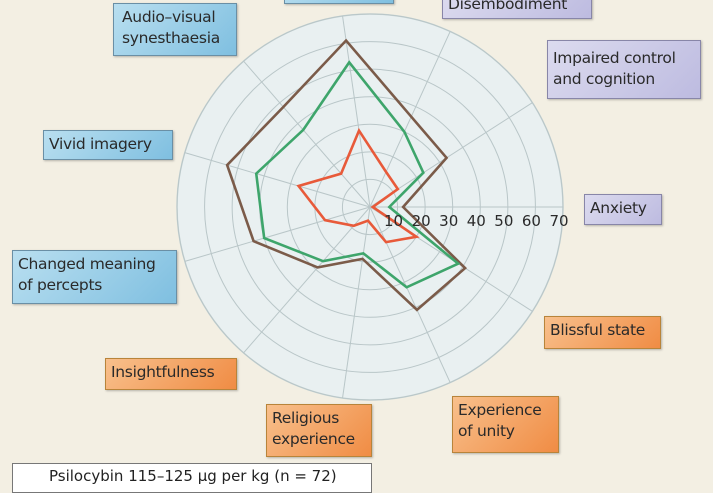 The image size is (713, 493). I want to click on radial-tick-label: 60, so click(531, 221).